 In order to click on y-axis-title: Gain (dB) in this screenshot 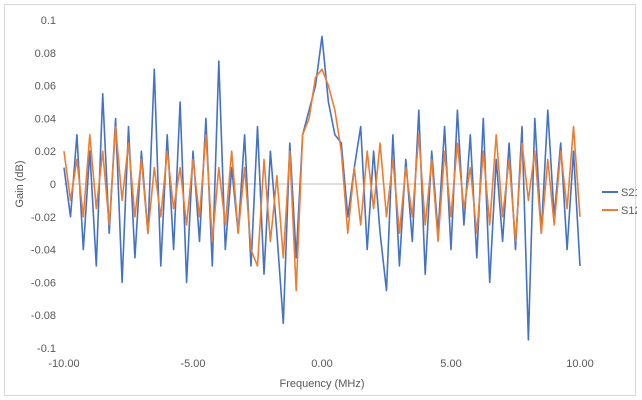, I will do `click(20, 183)`.